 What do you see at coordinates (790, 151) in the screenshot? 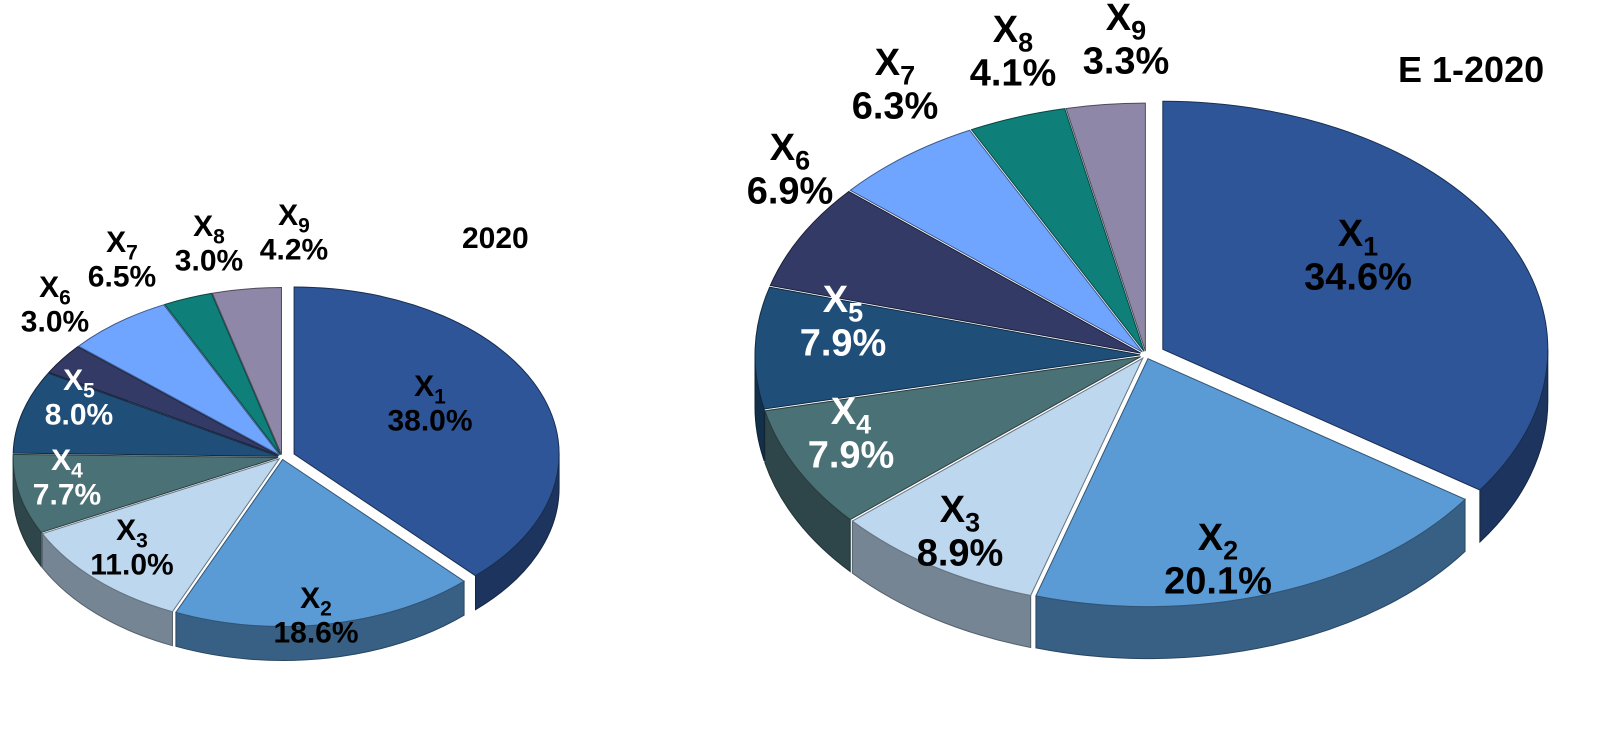
I see `pie-2-label-x6: X6` at bounding box center [790, 151].